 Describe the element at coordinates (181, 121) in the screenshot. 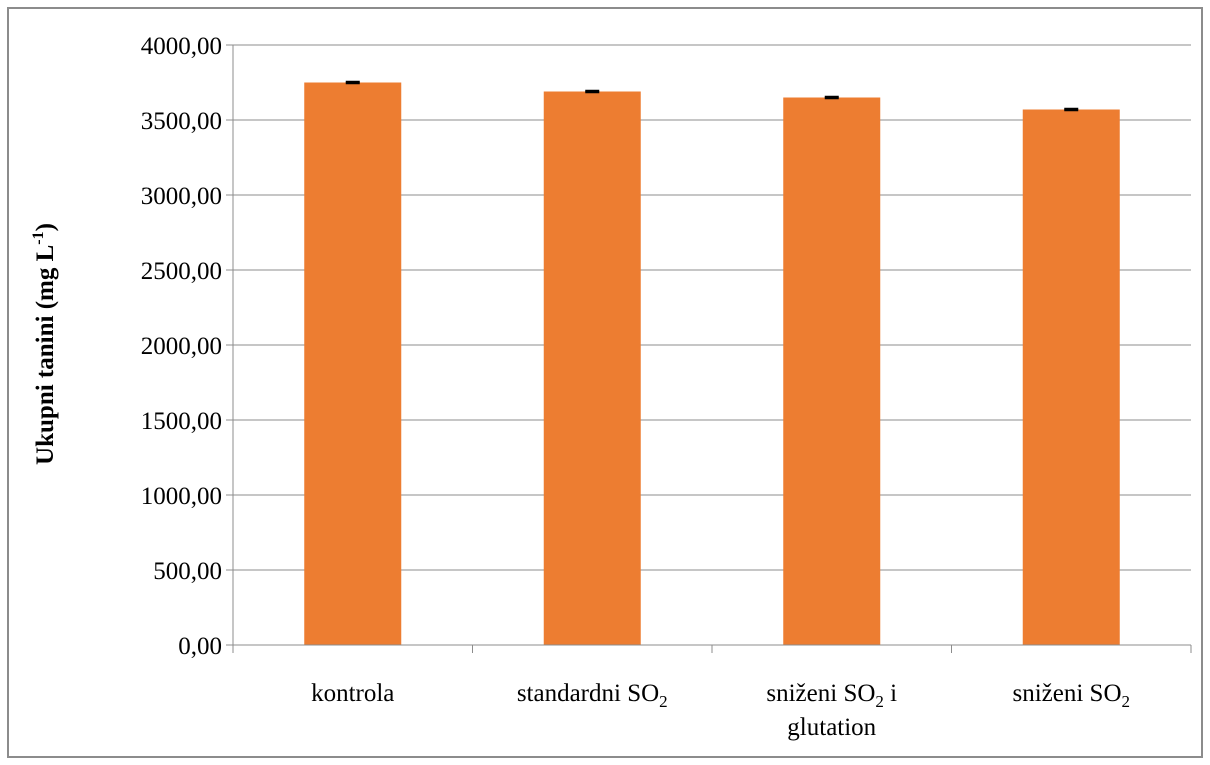

I see `y-tick-label: 3500,00` at that location.